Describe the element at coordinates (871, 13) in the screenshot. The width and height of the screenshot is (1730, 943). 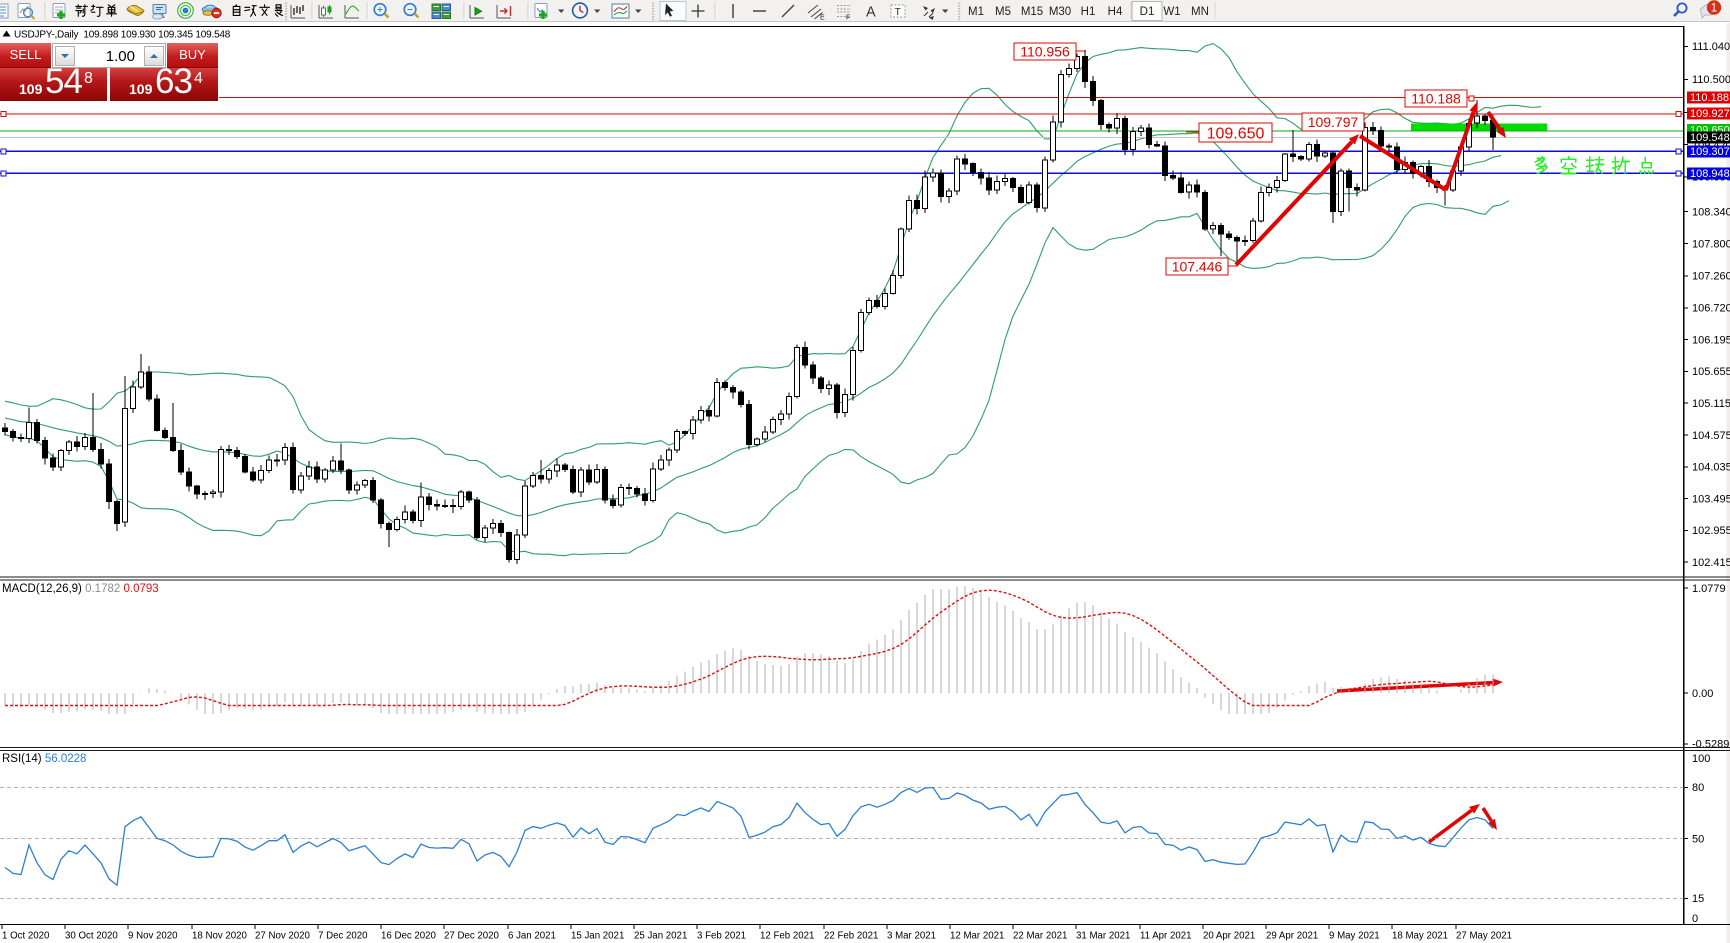
I see `svg-text: A` at that location.